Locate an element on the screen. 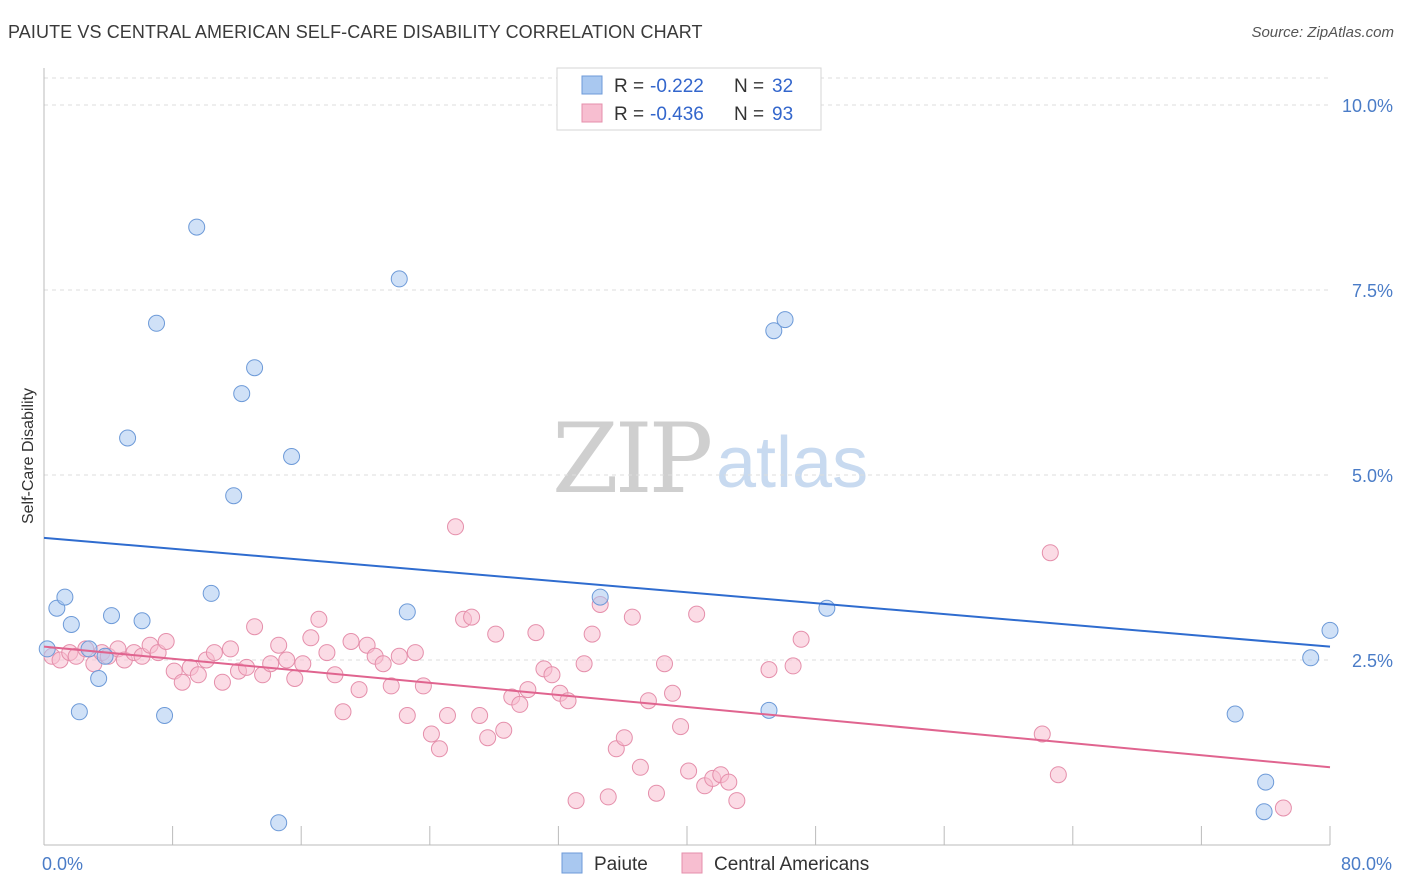 Image resolution: width=1406 pixels, height=892 pixels. legend-r-value-paiute: -0.222 is located at coordinates (677, 86).